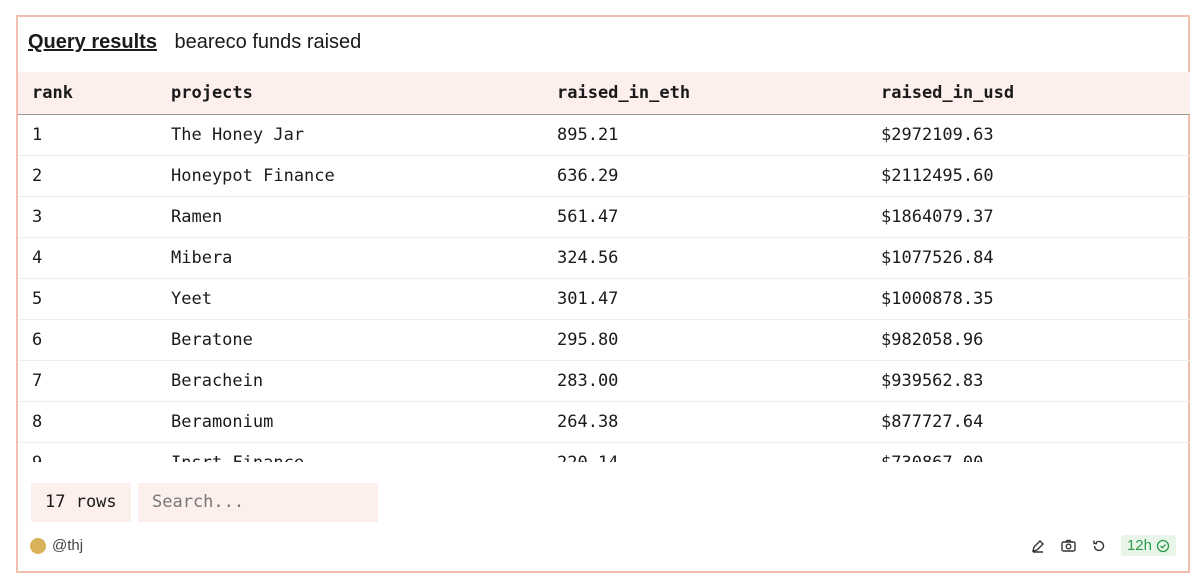 Image resolution: width=1200 pixels, height=587 pixels. Describe the element at coordinates (719, 258) in the screenshot. I see `table-cell: 324.56` at that location.